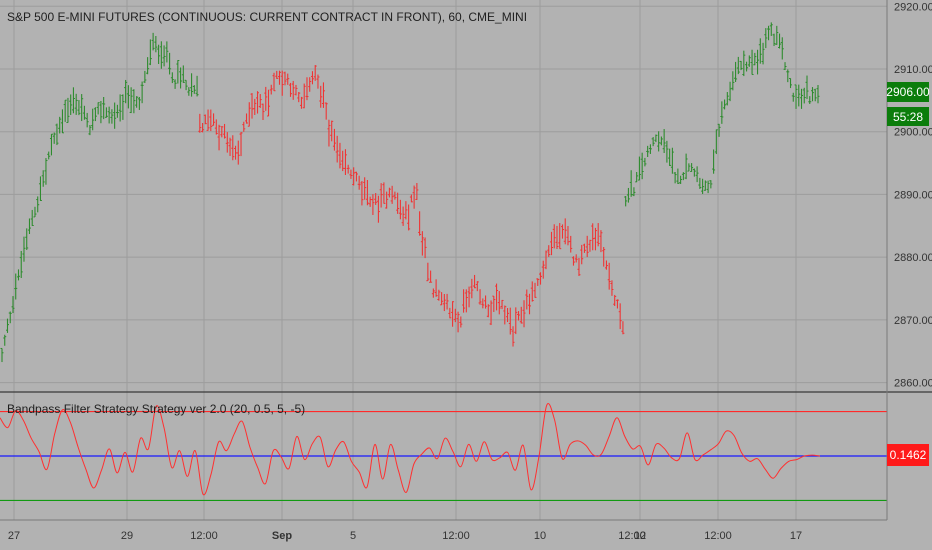 This screenshot has width=932, height=550. What do you see at coordinates (282, 536) in the screenshot?
I see `time-tick-label: Sep` at bounding box center [282, 536].